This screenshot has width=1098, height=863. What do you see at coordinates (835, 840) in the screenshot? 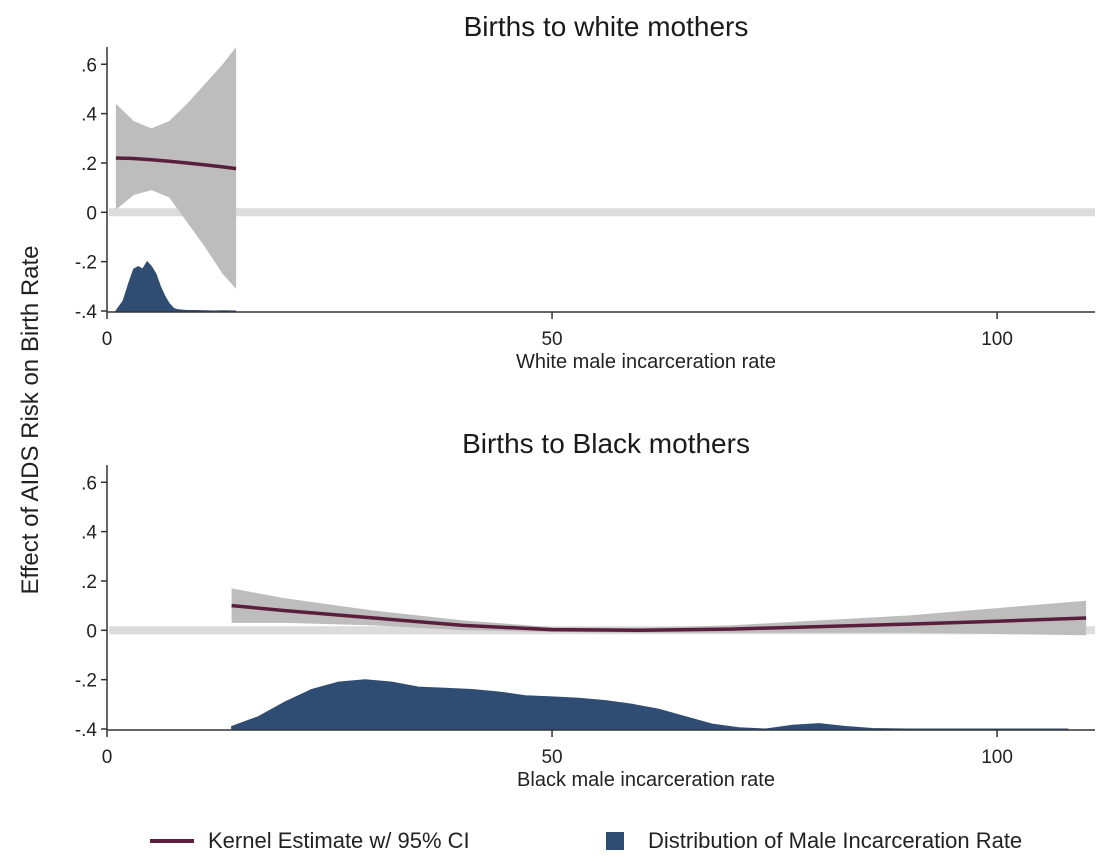
I see `legend-label-distribution: Distribution of Male Incarceration Rate` at bounding box center [835, 840].